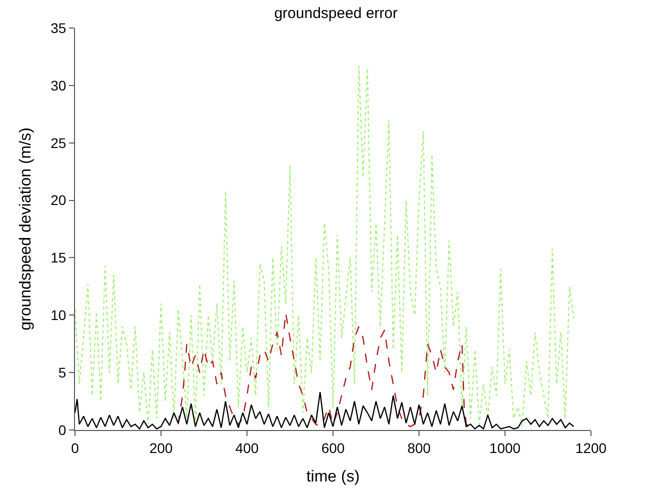  Describe the element at coordinates (75, 448) in the screenshot. I see `x-tick-label: 0` at that location.